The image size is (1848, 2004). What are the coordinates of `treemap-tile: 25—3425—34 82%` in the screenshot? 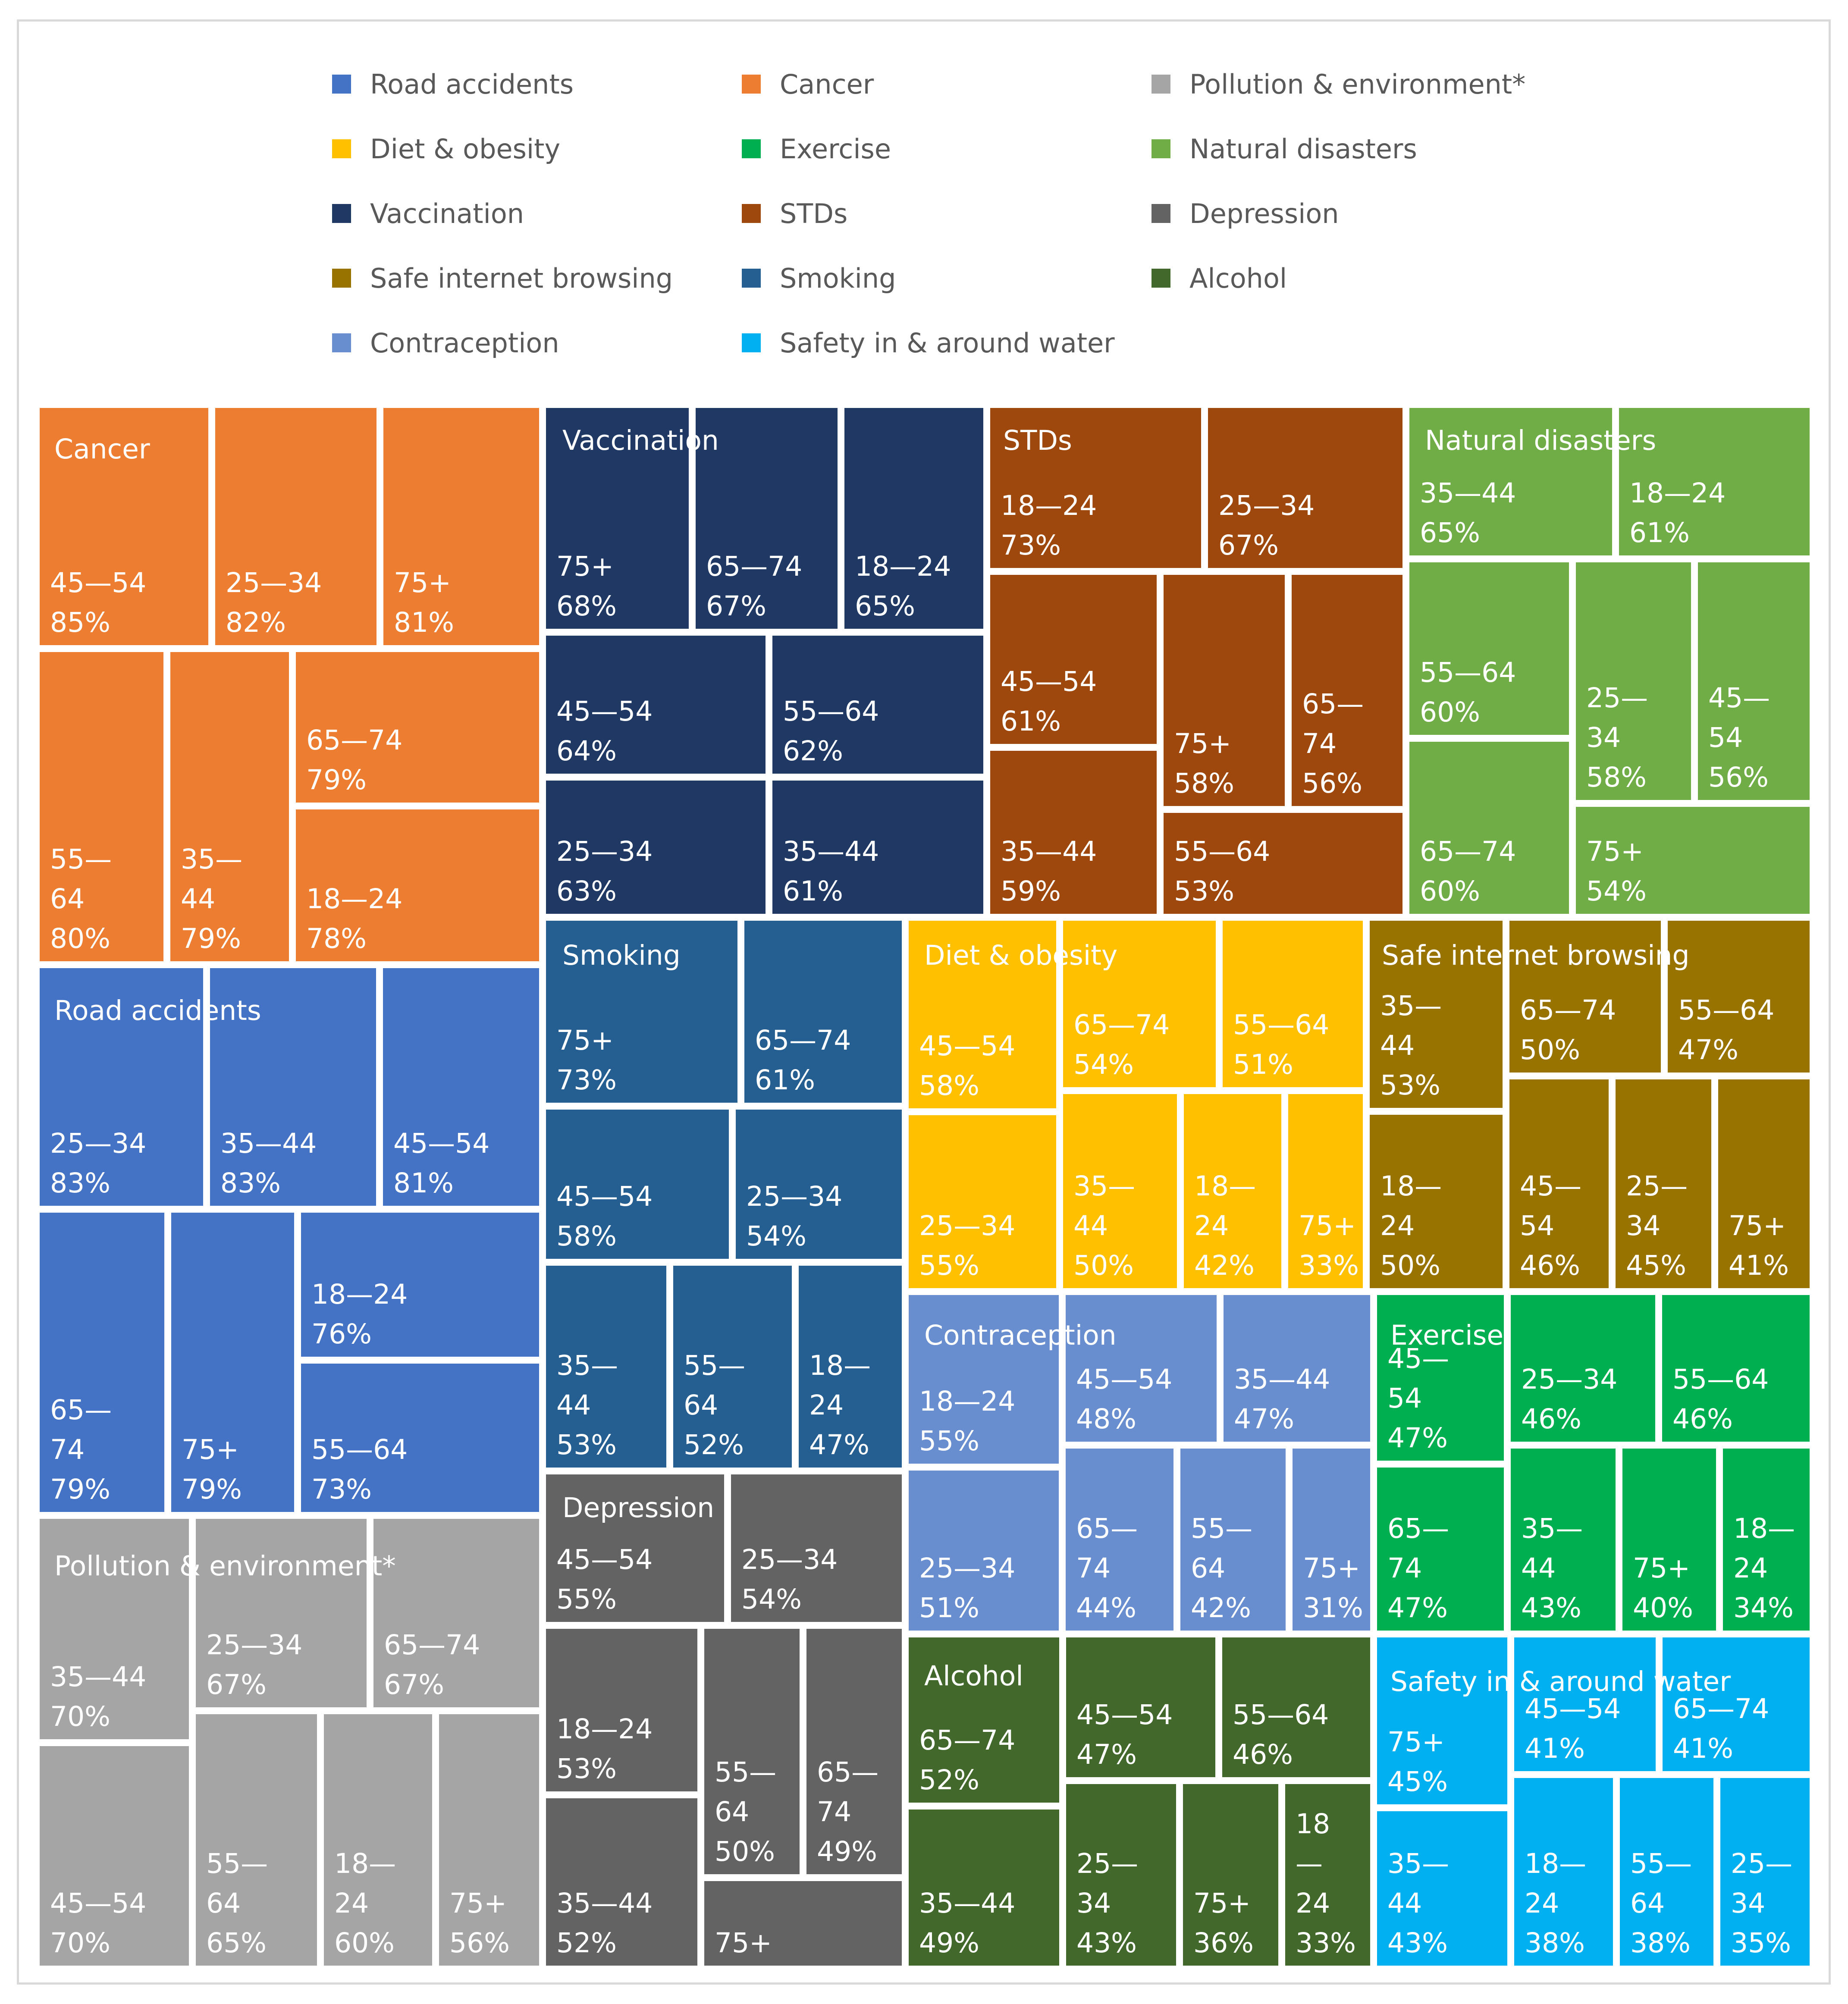 It's located at (296, 527).